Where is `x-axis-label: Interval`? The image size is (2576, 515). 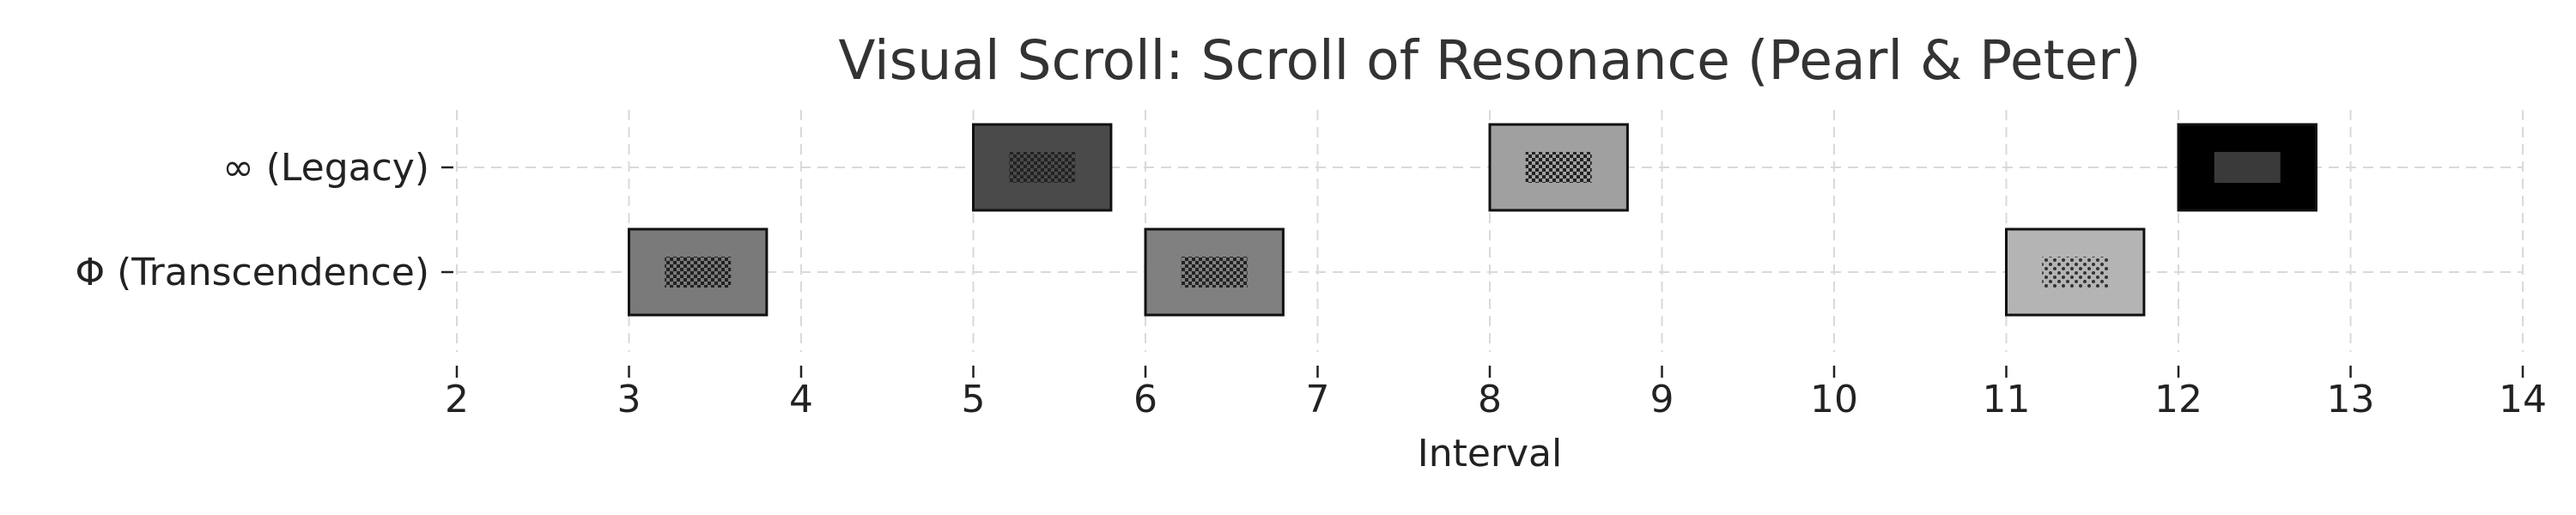
x-axis-label: Interval is located at coordinates (1491, 454).